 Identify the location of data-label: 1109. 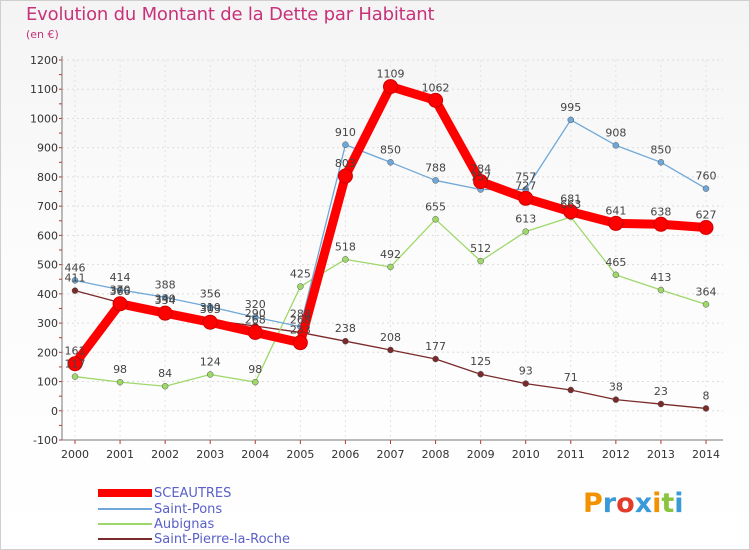
(391, 74).